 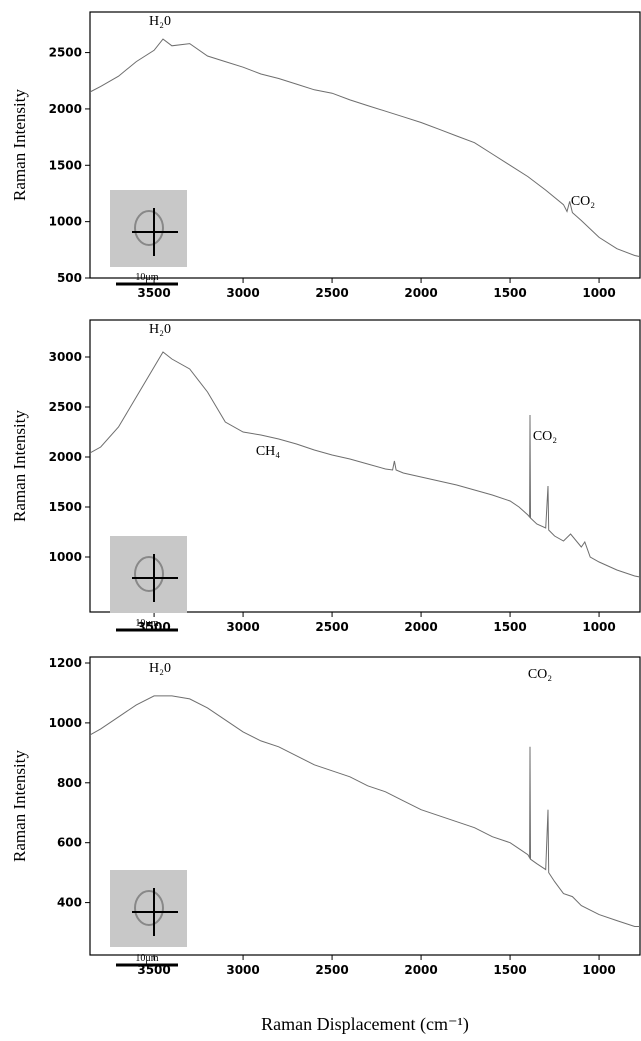 What do you see at coordinates (69, 278) in the screenshot?
I see `y-tick-label: 500` at bounding box center [69, 278].